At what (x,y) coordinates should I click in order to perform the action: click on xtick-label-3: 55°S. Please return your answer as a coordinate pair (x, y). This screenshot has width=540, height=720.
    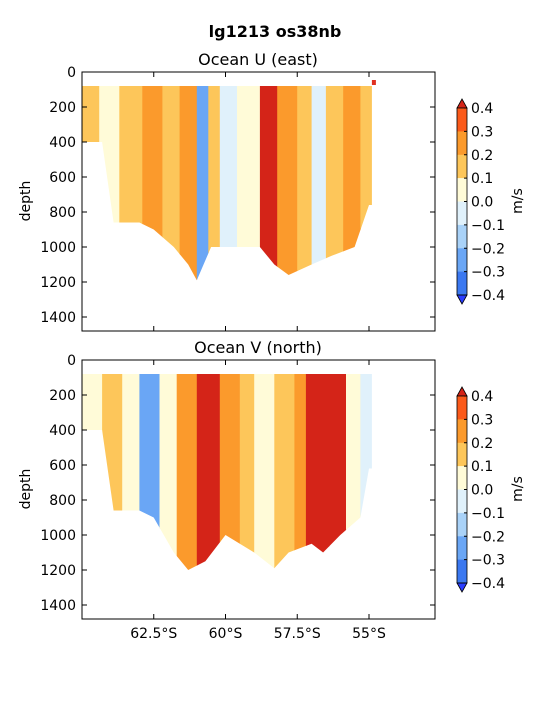
    Looking at the image, I should click on (369, 634).